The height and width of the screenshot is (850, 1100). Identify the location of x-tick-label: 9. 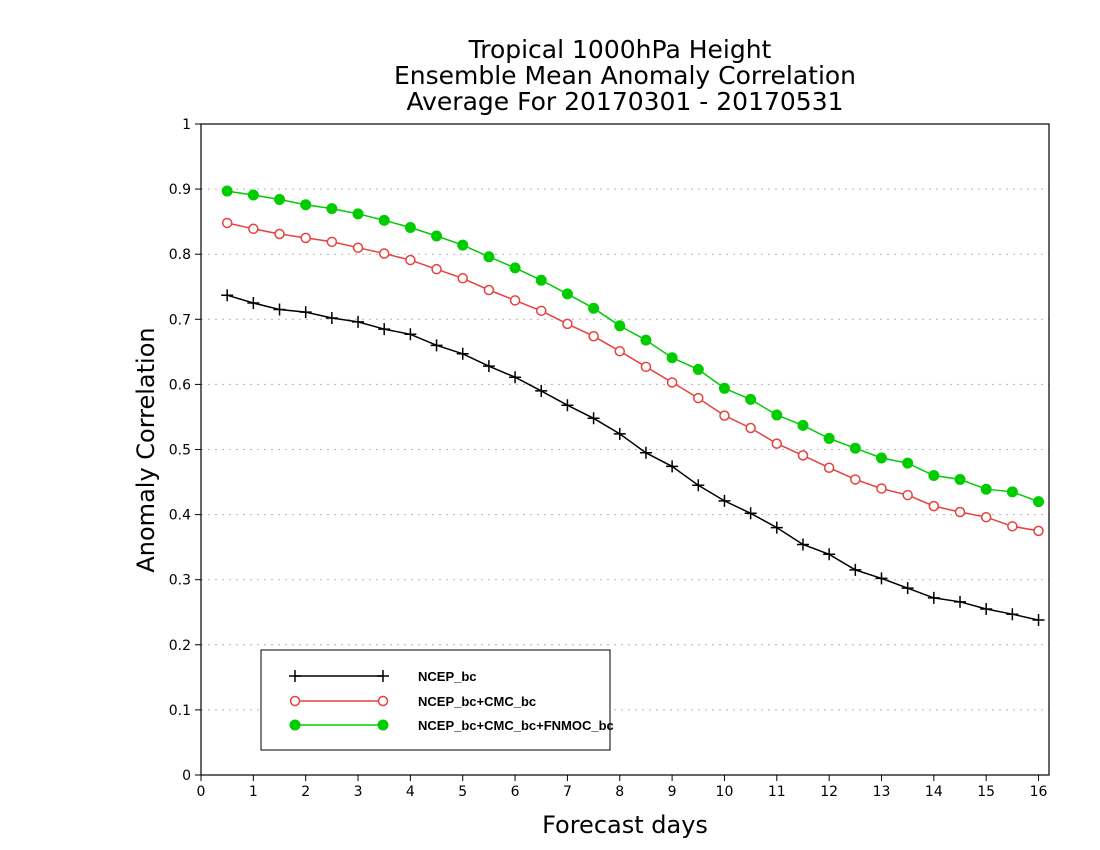
(672, 792).